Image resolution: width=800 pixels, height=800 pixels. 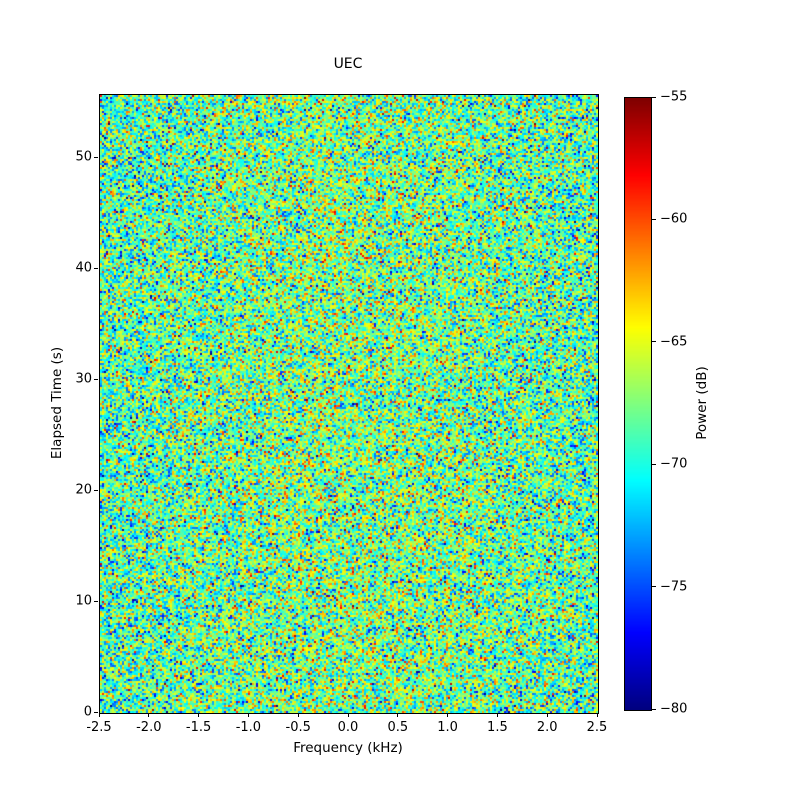 What do you see at coordinates (674, 342) in the screenshot?
I see `colorbar-tick-label: −65` at bounding box center [674, 342].